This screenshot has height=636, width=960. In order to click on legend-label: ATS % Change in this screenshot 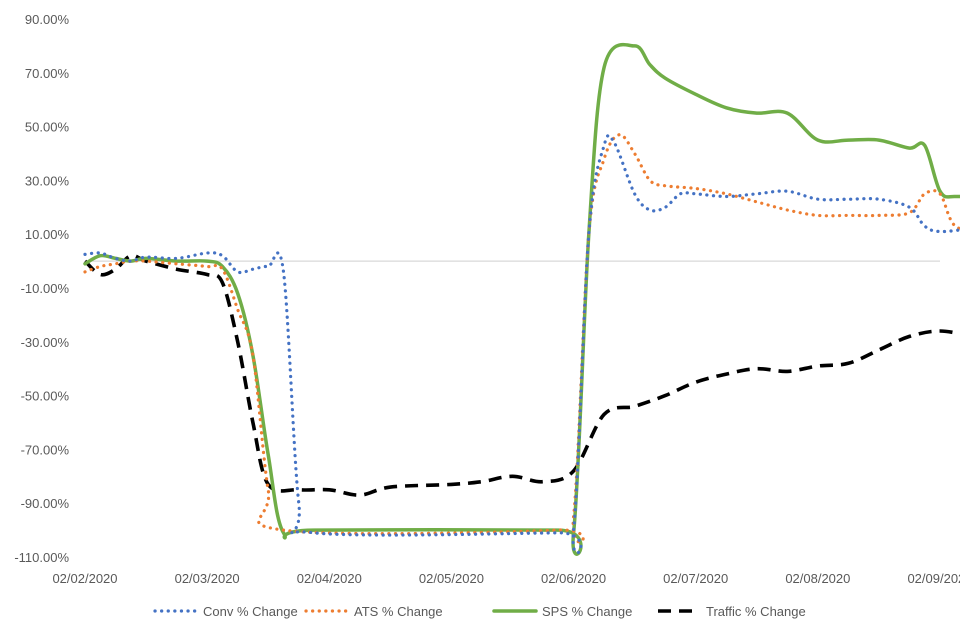, I will do `click(398, 611)`.